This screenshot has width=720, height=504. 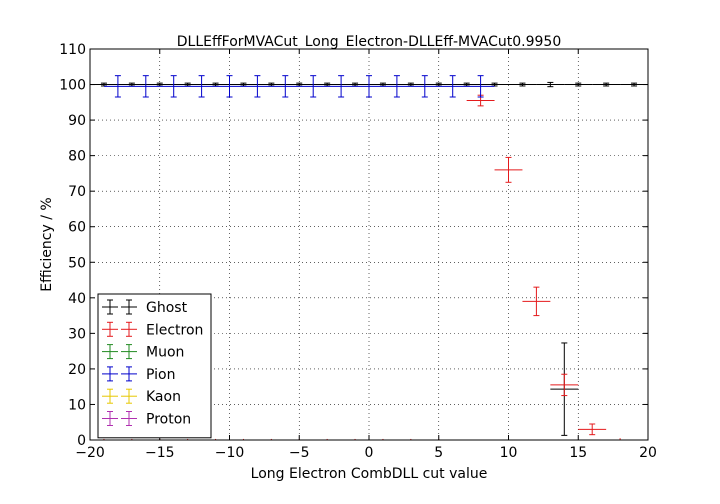 I want to click on legend-label-muon: Muon, so click(x=165, y=353).